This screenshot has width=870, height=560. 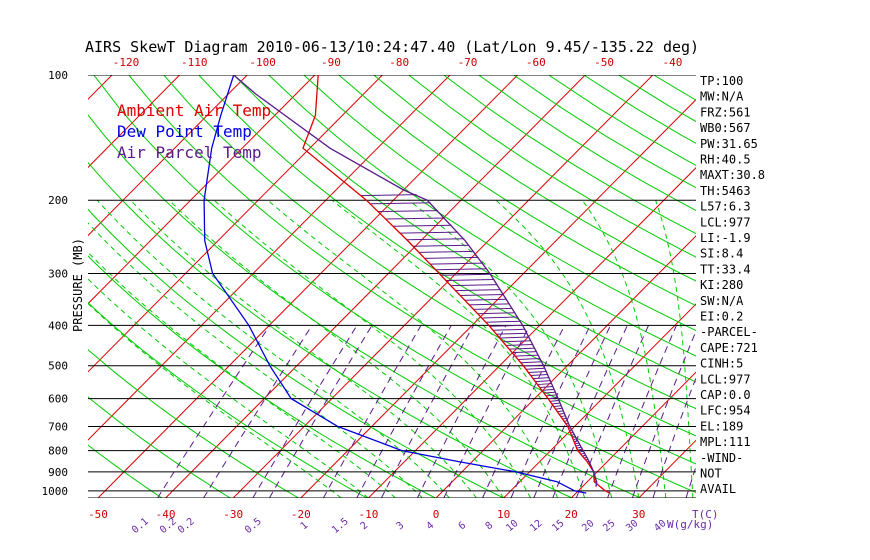 What do you see at coordinates (725, 269) in the screenshot?
I see `stability-index-label: TT:33.4` at bounding box center [725, 269].